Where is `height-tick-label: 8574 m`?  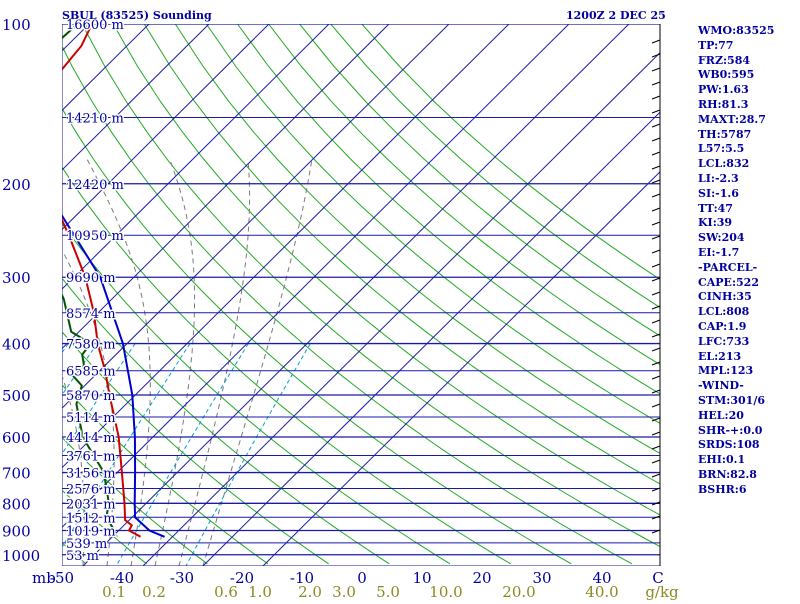
height-tick-label: 8574 m is located at coordinates (91, 314).